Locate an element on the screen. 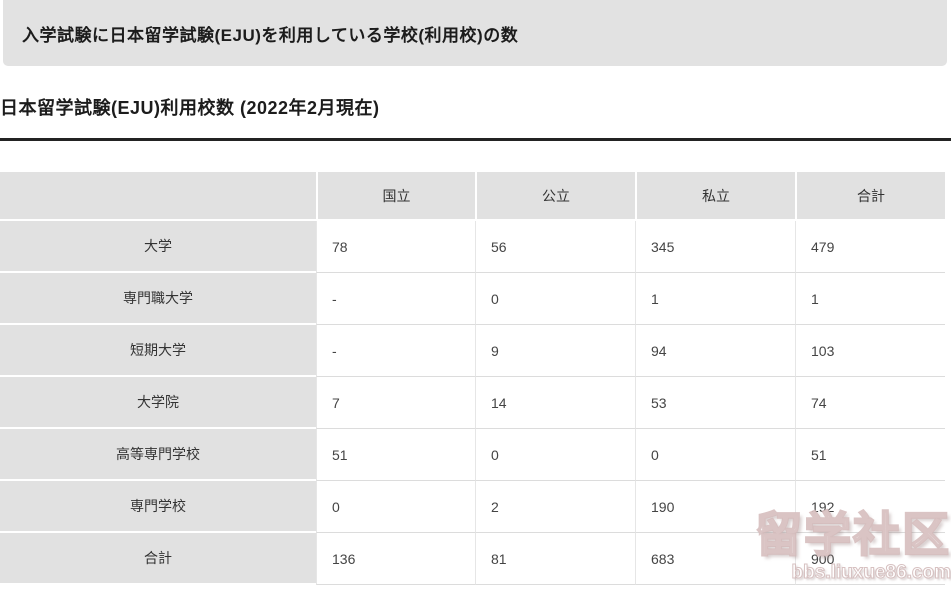  page-title-banner: 入学試験に日本留学試験(EJU)を利用している学校(利用校)の数 is located at coordinates (475, 33).